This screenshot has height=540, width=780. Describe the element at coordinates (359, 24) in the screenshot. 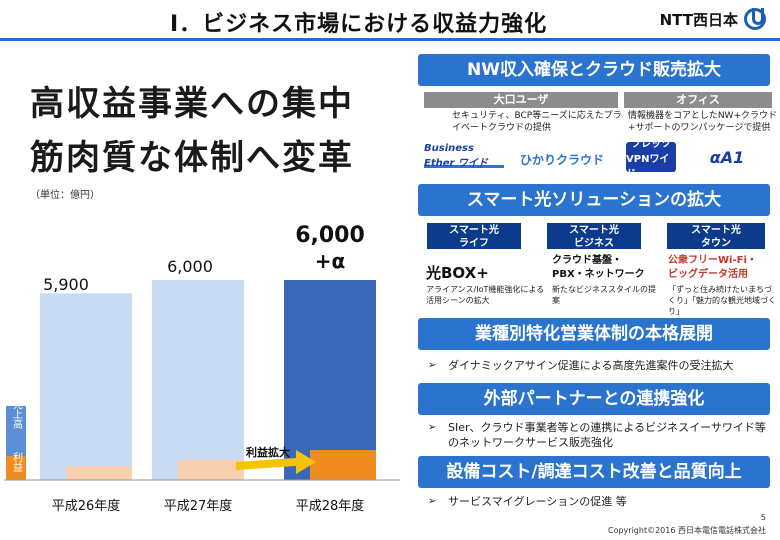

I see `page-title: Ⅰ．ビジネス市場における収益力強化` at that location.